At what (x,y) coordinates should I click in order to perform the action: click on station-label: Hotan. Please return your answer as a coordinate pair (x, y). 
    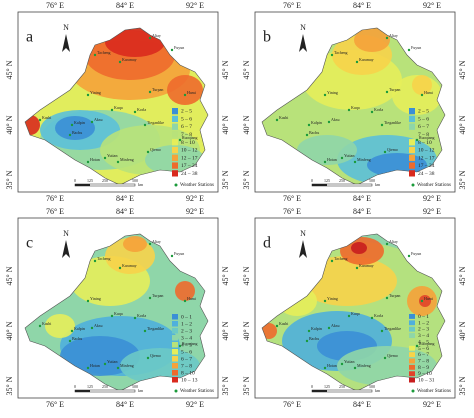
    Looking at the image, I should click on (95, 159).